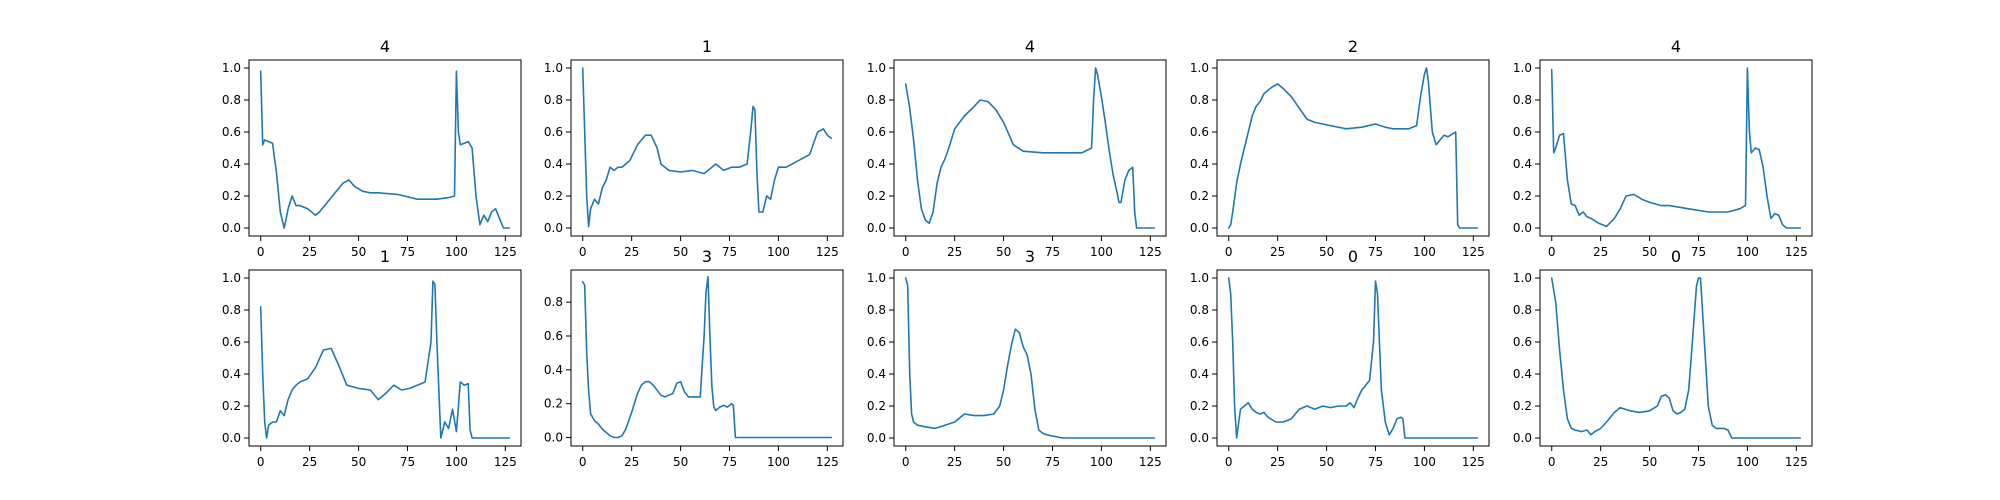 The image size is (2000, 500). I want to click on subplot-7: 3 0 25 50 75 100 125 0.0 0.2 0.4 0.6 0.8, so click(694, 358).